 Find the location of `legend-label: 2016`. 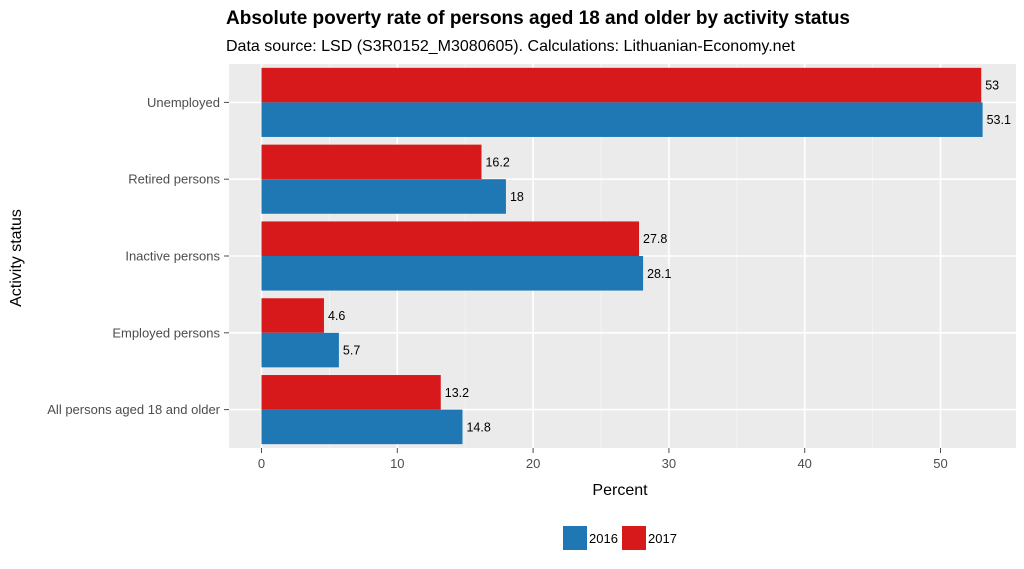

legend-label: 2016 is located at coordinates (603, 538).